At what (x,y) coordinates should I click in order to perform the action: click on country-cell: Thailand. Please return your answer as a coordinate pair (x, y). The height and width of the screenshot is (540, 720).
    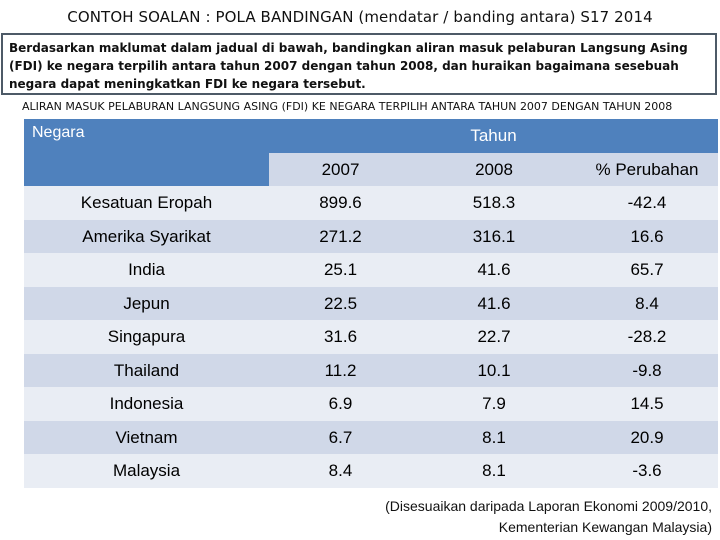
    Looking at the image, I should click on (146, 370).